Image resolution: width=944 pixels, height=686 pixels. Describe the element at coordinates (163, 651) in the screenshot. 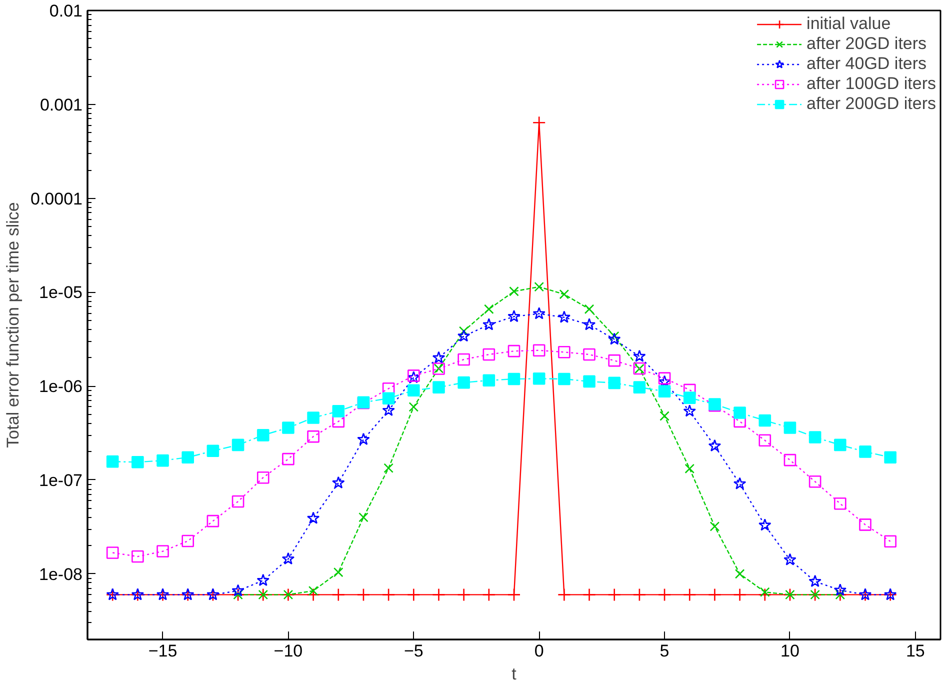

I see `x-tick-label: −15` at that location.